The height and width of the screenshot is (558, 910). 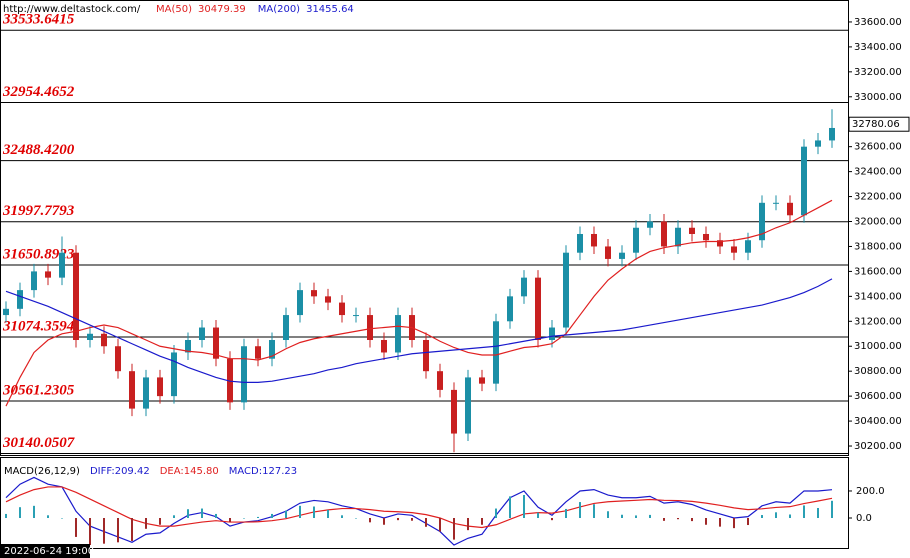 I want to click on y-tick-label: 0.0, so click(x=864, y=518).